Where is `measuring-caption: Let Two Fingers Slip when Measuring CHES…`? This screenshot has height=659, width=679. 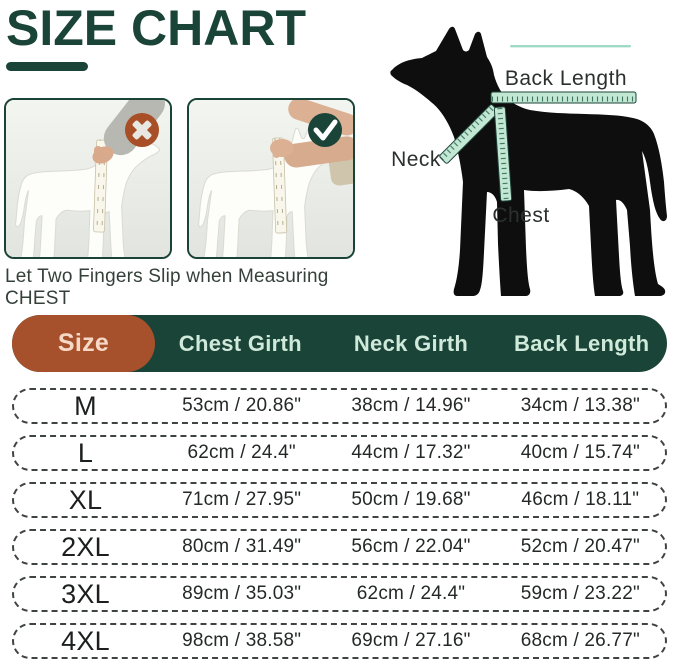
measuring-caption: Let Two Fingers Slip when Measuring CHES… is located at coordinates (167, 287).